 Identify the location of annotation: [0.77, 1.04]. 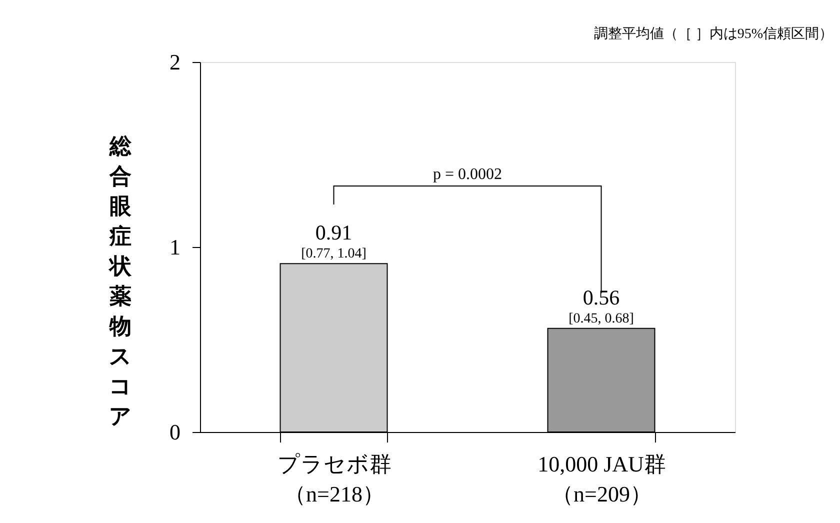
(333, 254).